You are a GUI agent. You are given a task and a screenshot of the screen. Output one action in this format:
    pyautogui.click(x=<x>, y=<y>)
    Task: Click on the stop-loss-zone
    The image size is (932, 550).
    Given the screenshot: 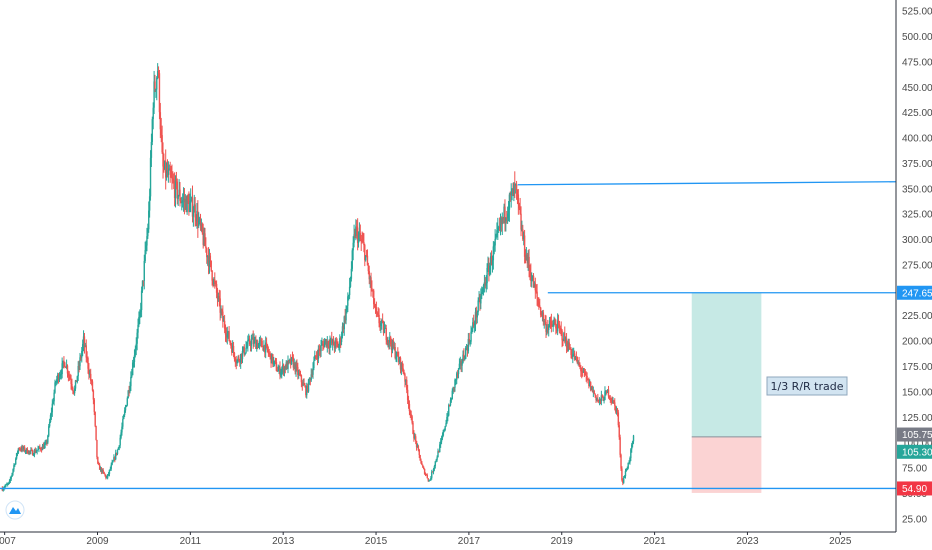 What is the action you would take?
    pyautogui.click(x=726, y=464)
    